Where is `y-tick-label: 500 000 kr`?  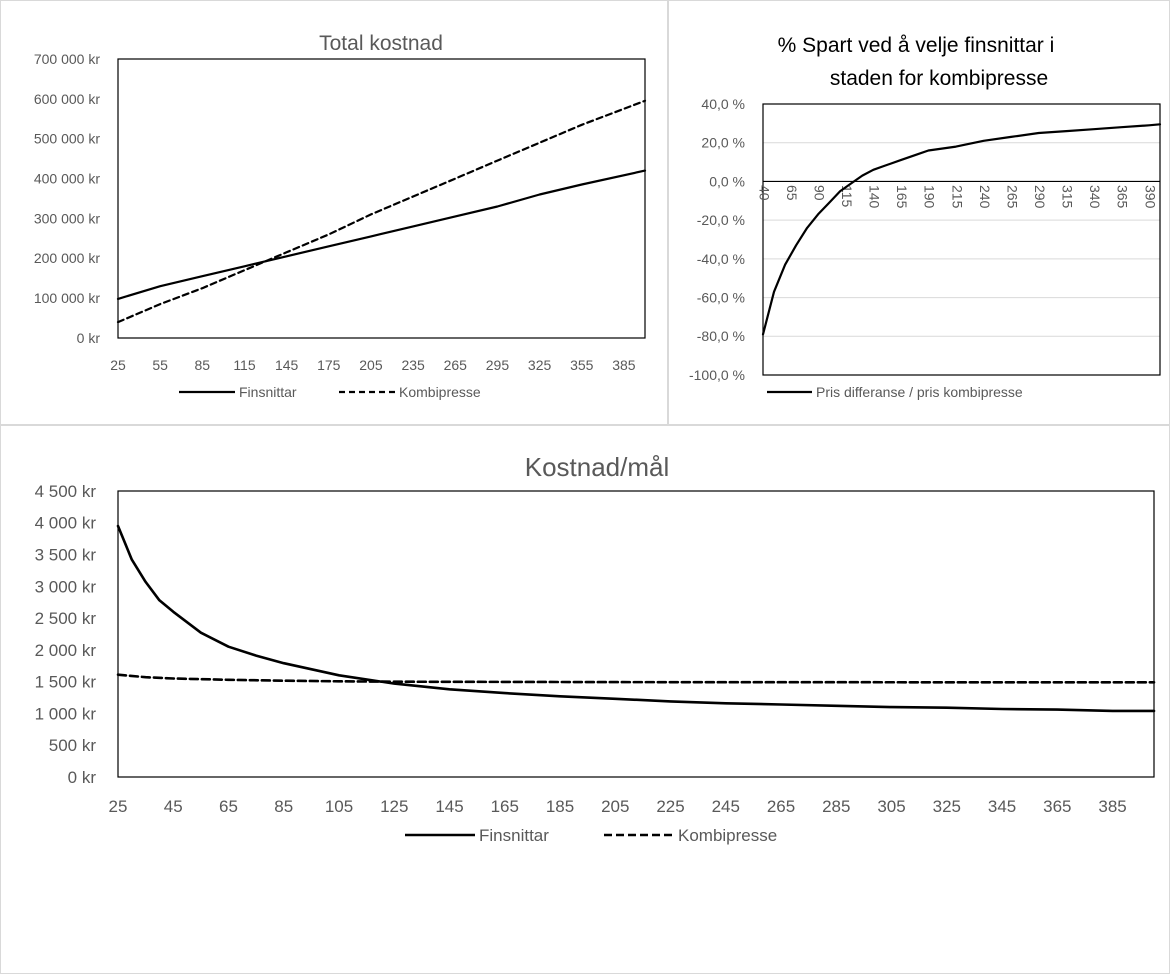
y-tick-label: 500 000 kr is located at coordinates (67, 139).